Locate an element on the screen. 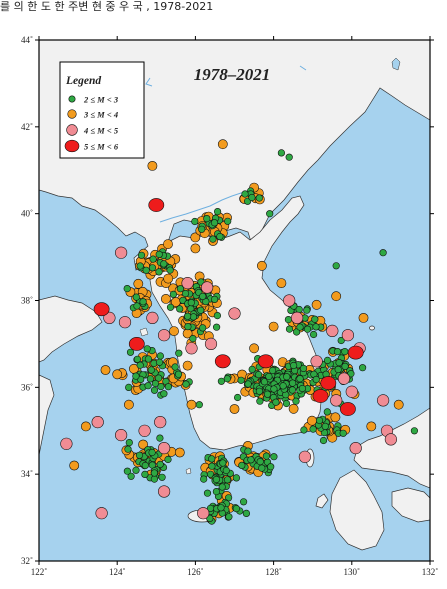  x-tick-label: 126˚ is located at coordinates (195, 572).